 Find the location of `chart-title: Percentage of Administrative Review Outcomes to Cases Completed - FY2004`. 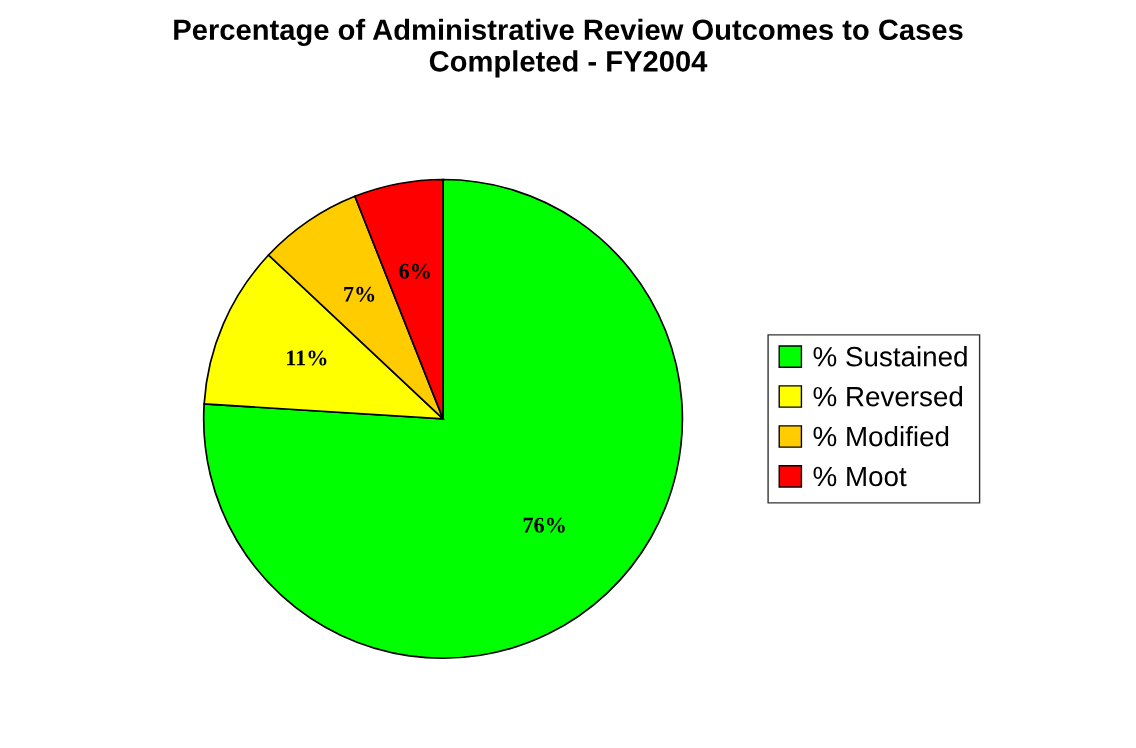

chart-title: Percentage of Administrative Review Outcomes to Cases Completed - FY2004 is located at coordinates (568, 48).